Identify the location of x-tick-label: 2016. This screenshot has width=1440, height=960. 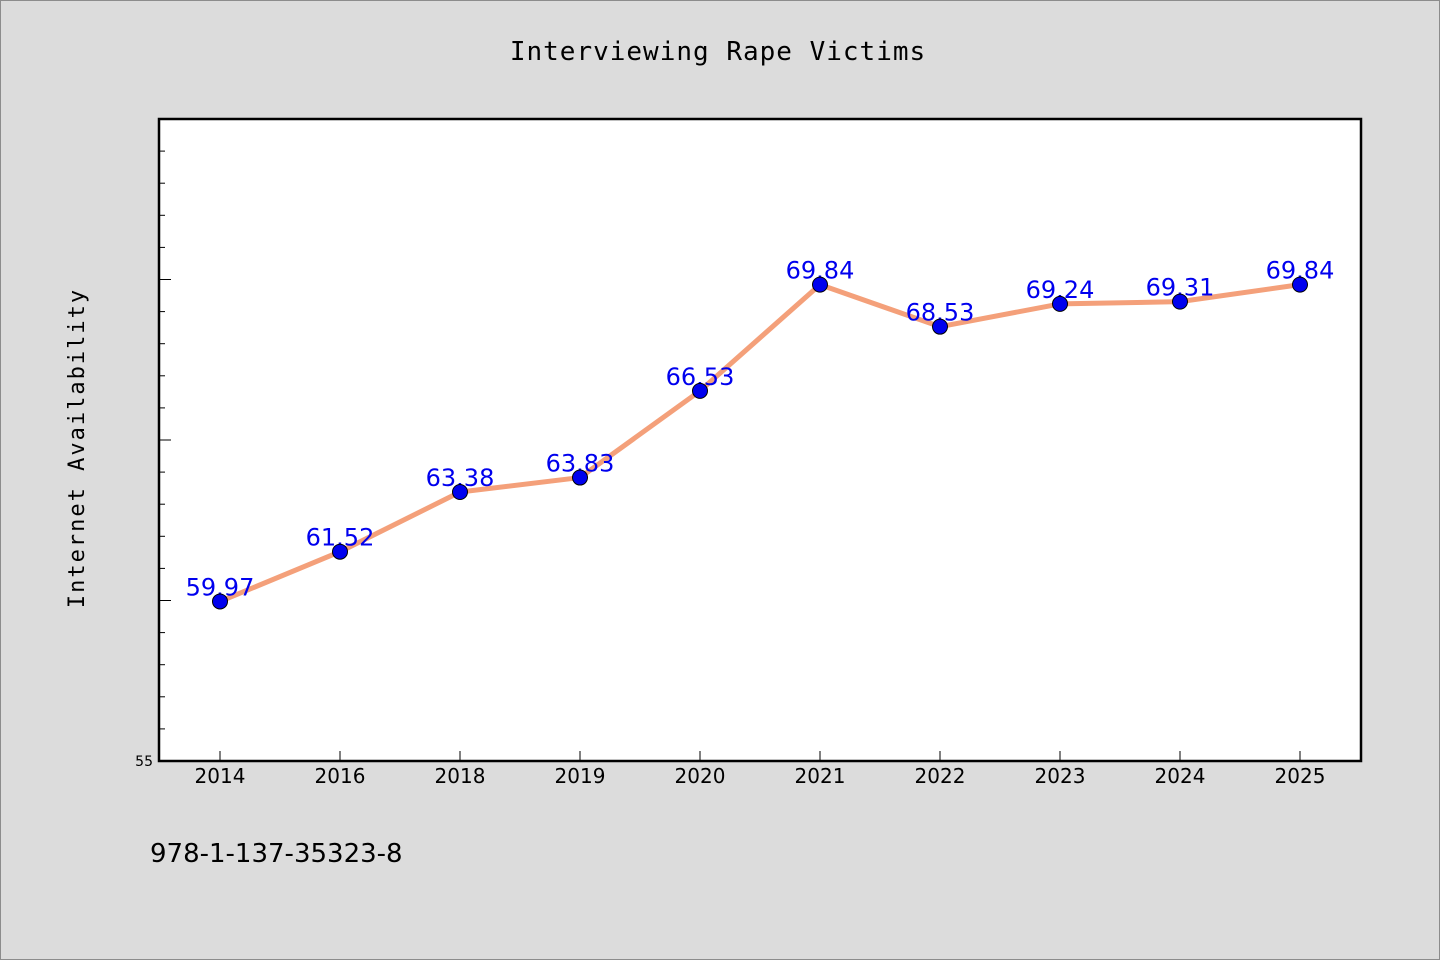
(340, 776).